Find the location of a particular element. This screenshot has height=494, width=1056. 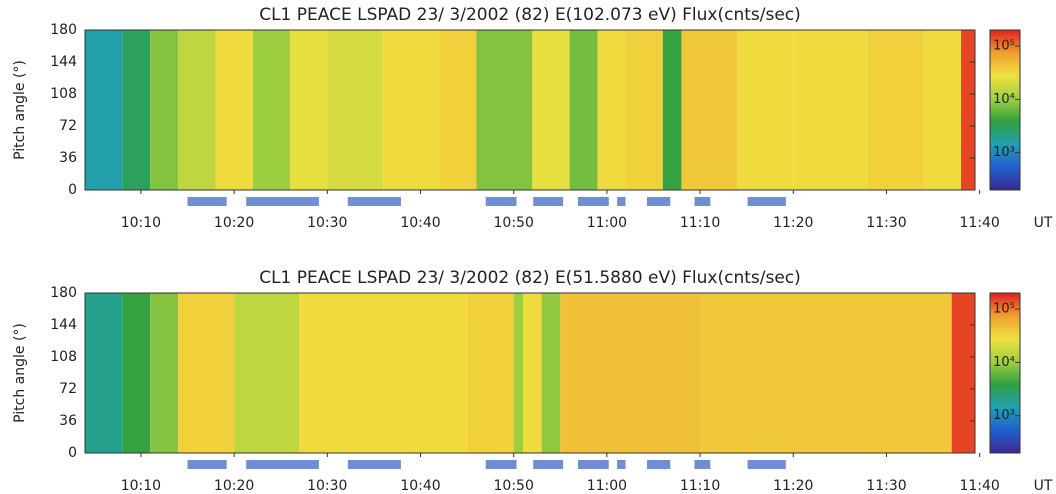

x-tick-label: 10:20 is located at coordinates (234, 223).